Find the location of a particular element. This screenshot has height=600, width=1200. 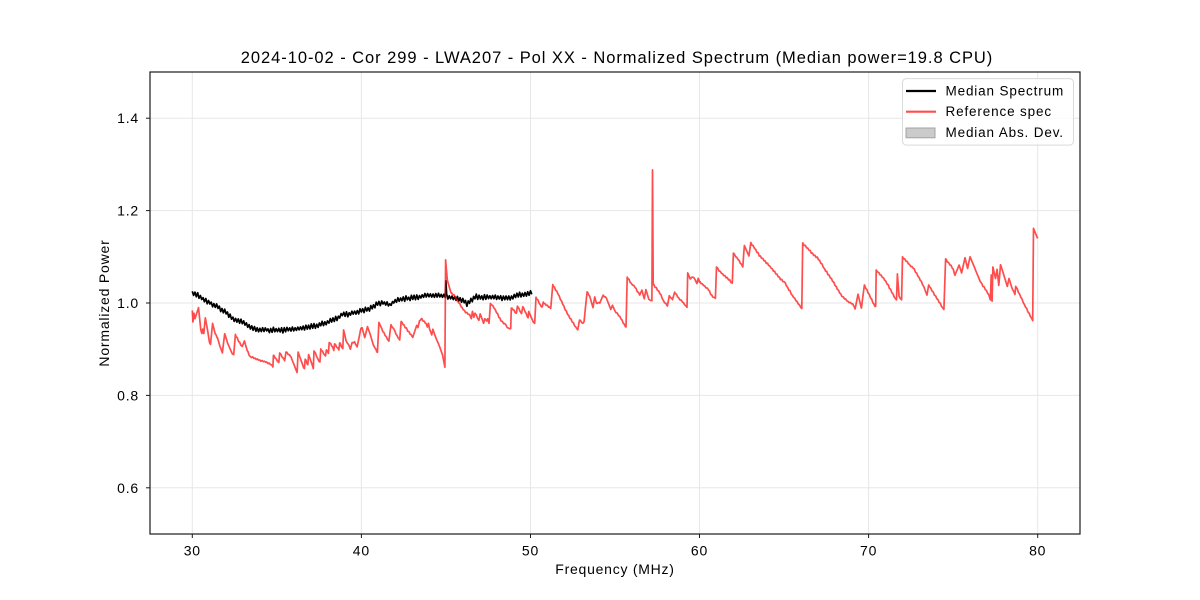

svg-text: Normalized Power is located at coordinates (104, 302).